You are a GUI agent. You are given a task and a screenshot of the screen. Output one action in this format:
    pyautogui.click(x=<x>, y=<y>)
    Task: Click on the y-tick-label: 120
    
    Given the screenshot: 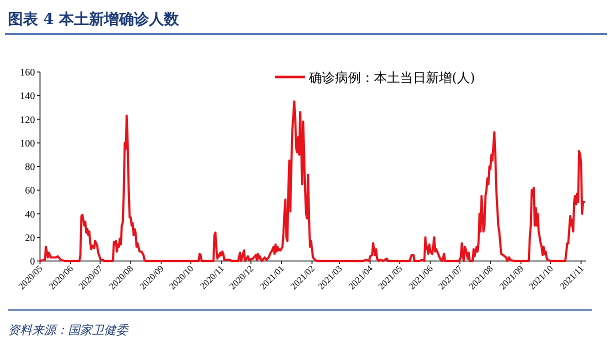 What is the action you would take?
    pyautogui.click(x=27, y=120)
    